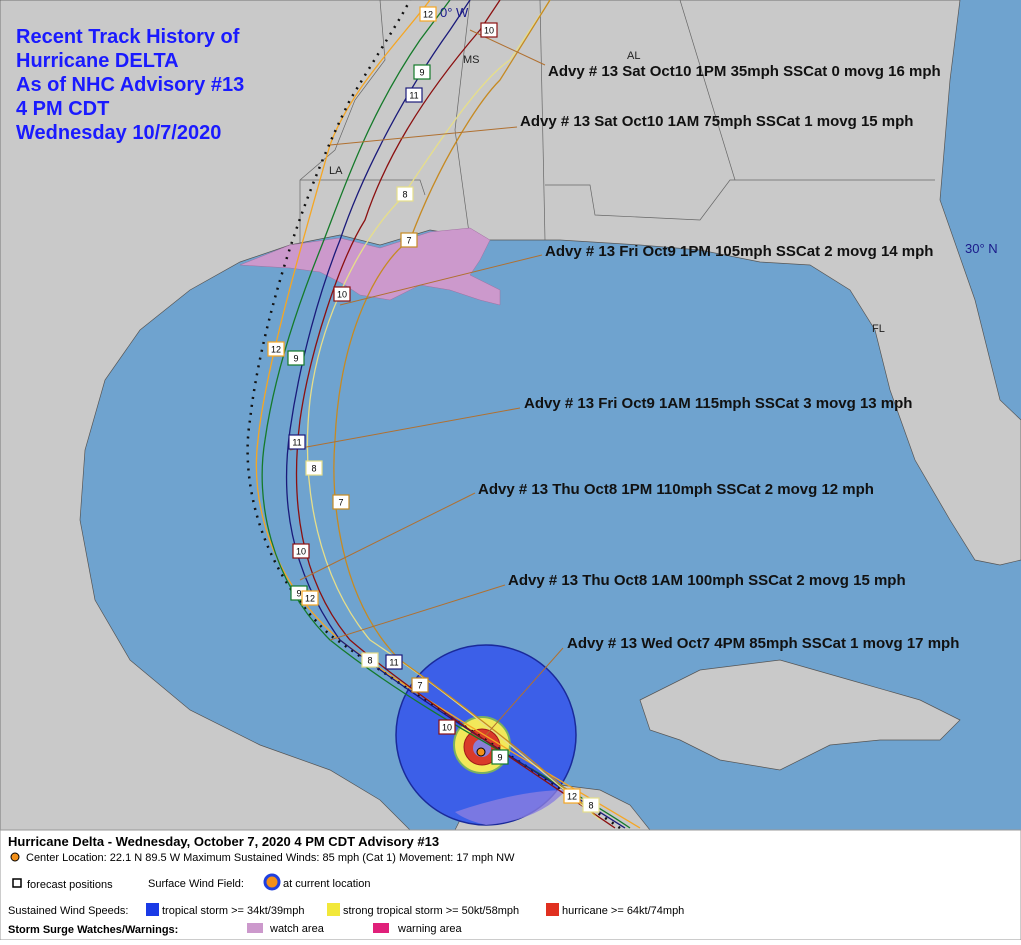 This screenshot has height=945, width=1021. I want to click on legend-text: at current location, so click(326, 884).